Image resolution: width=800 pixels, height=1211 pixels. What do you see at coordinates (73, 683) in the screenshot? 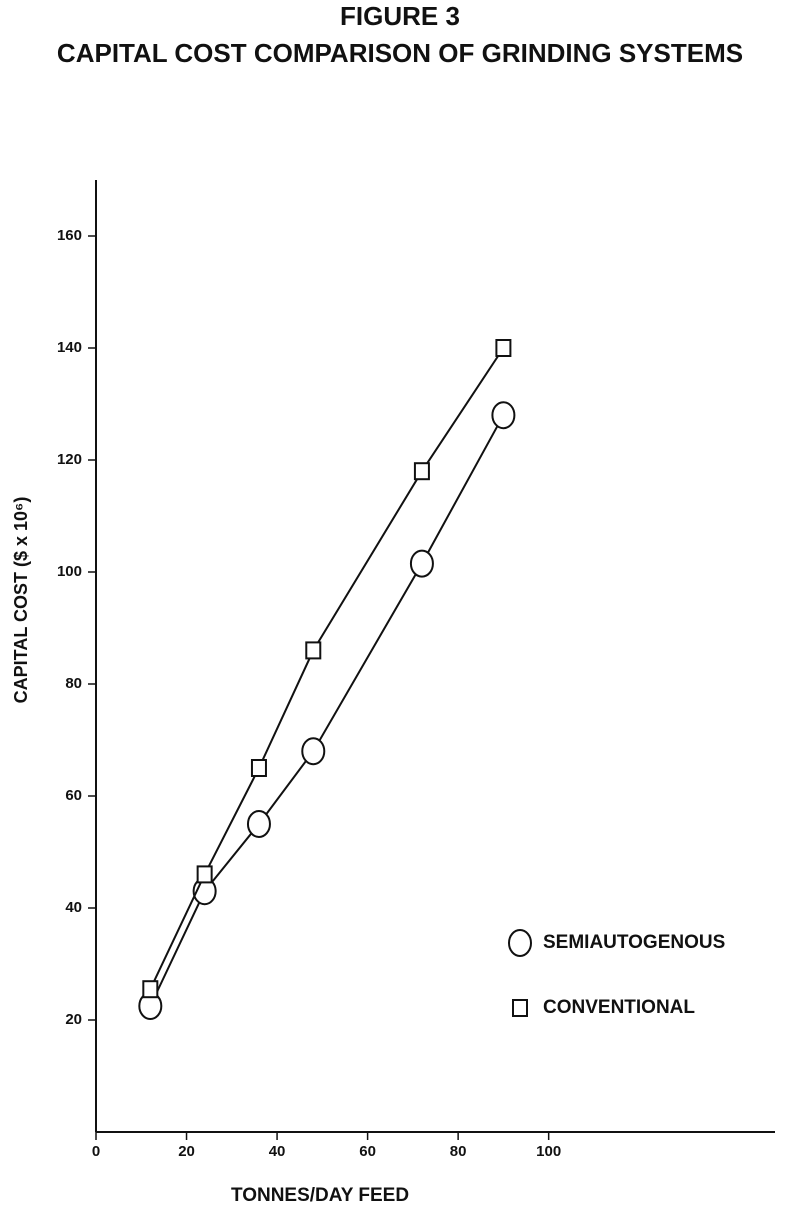
I see `y-tick-label: 80` at bounding box center [73, 683].